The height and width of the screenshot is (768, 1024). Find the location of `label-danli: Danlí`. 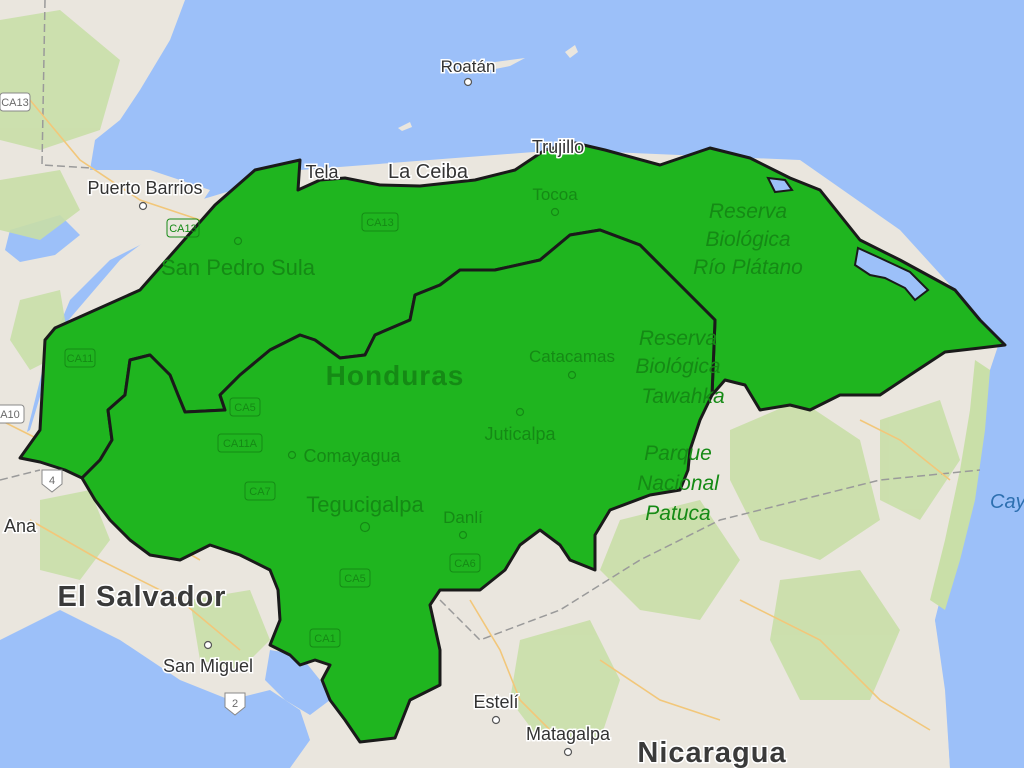

label-danli: Danlí is located at coordinates (463, 517).